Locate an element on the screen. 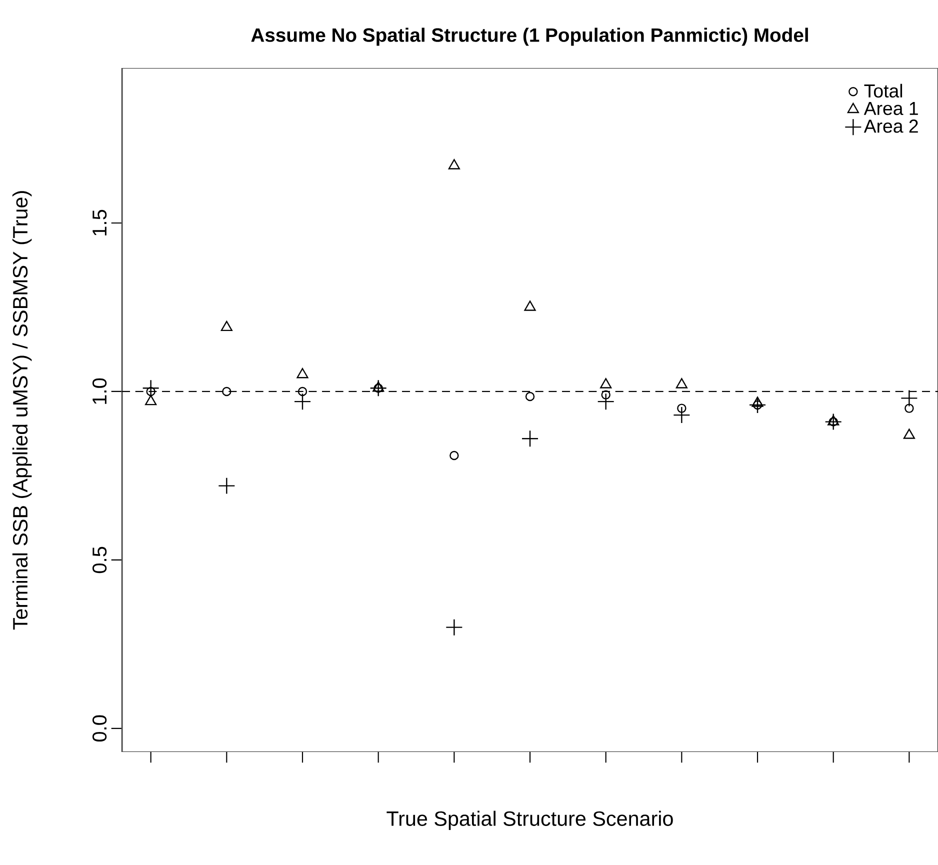  y-tick-label: 1.5 is located at coordinates (99, 223).